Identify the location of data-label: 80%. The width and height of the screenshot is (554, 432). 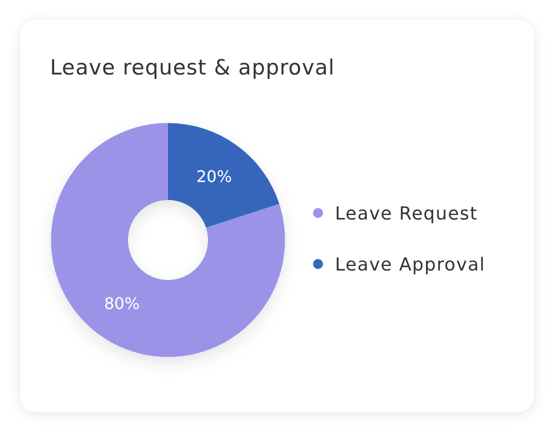
(122, 304).